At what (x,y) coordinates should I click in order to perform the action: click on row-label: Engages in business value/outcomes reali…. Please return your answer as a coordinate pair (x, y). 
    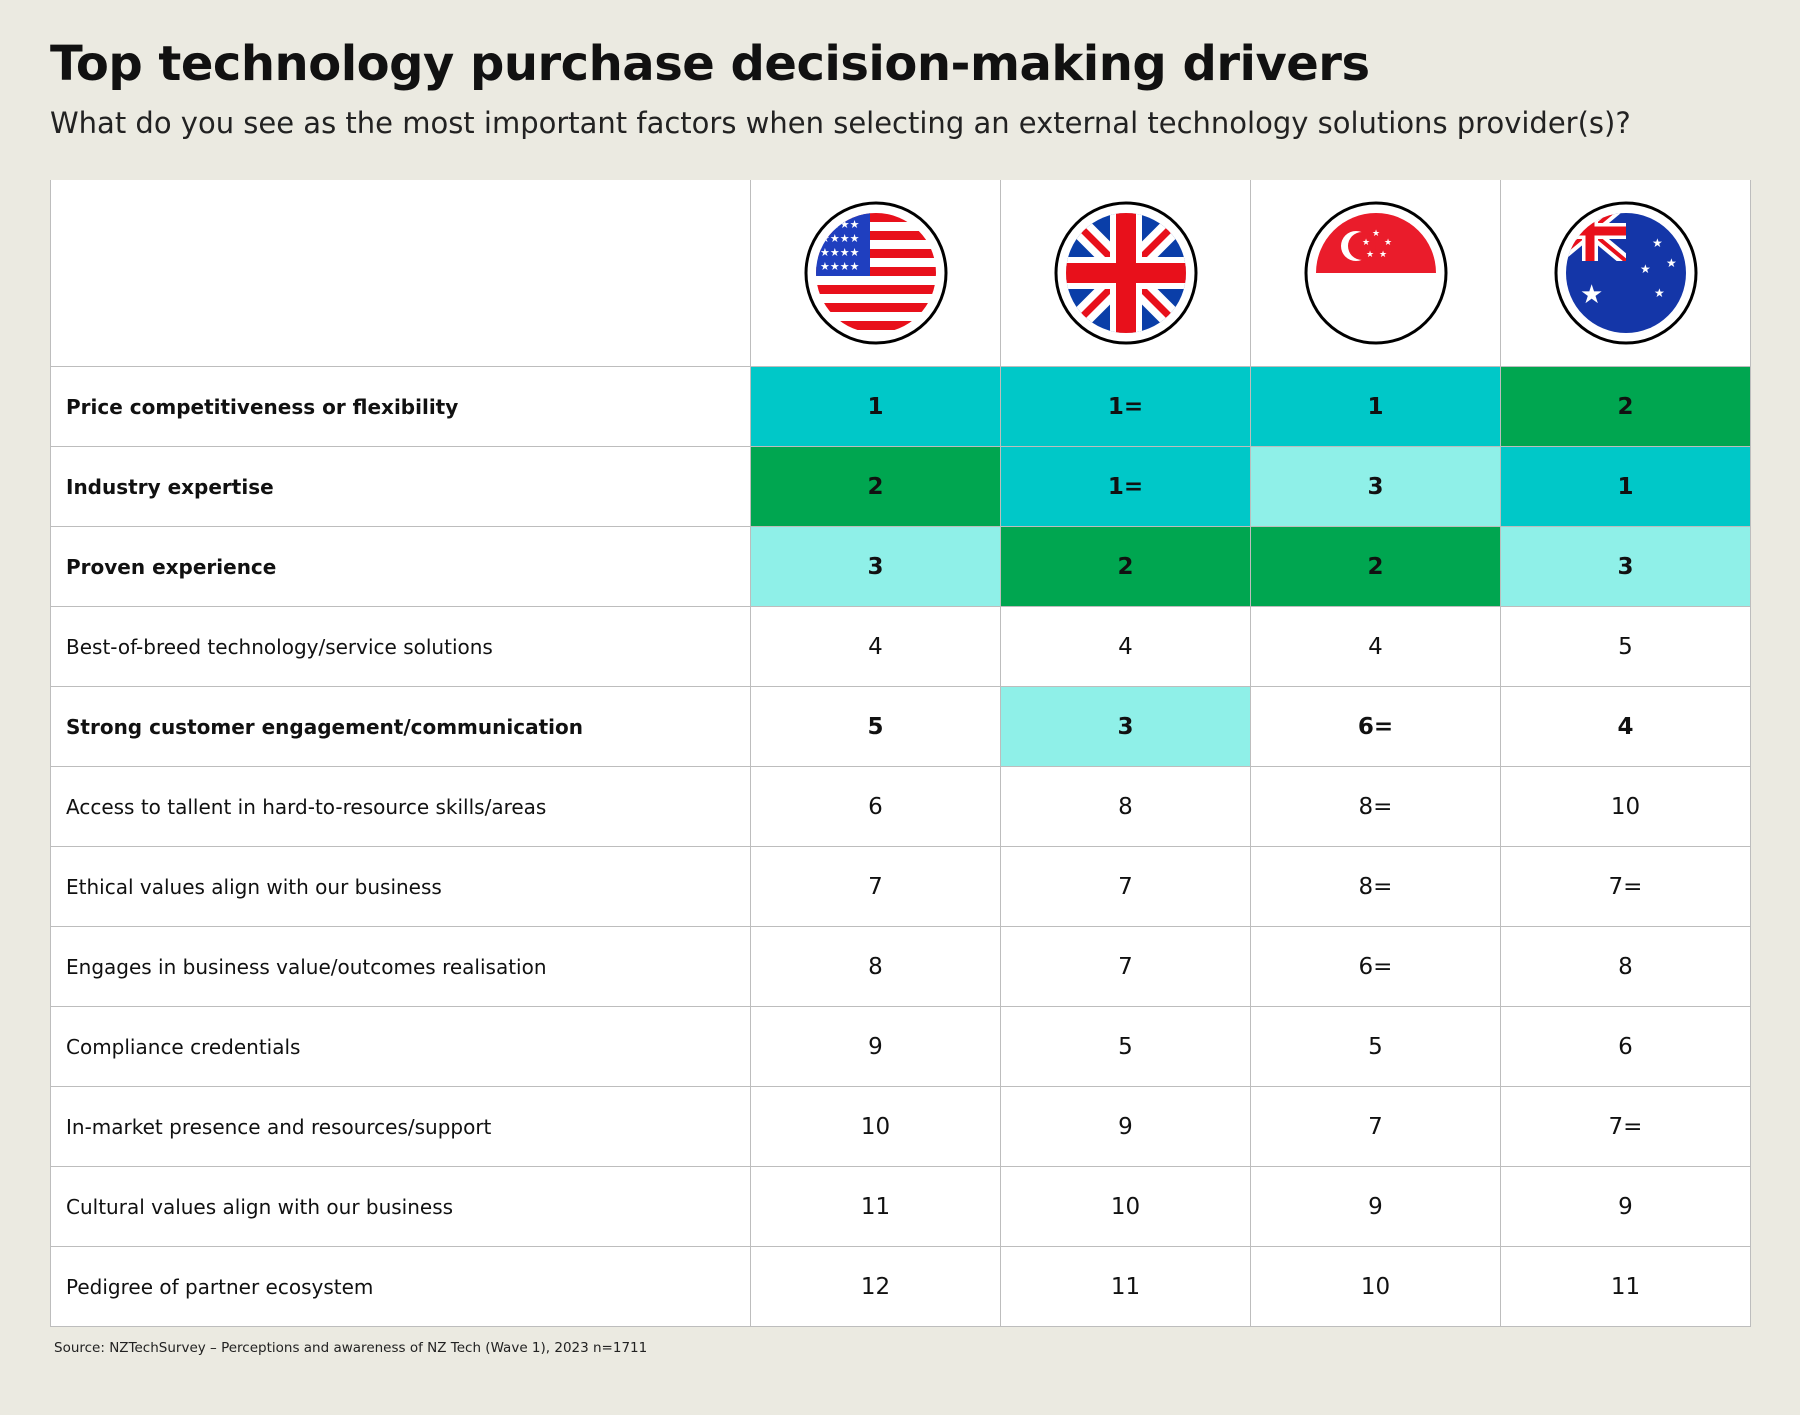
    Looking at the image, I should click on (400, 966).